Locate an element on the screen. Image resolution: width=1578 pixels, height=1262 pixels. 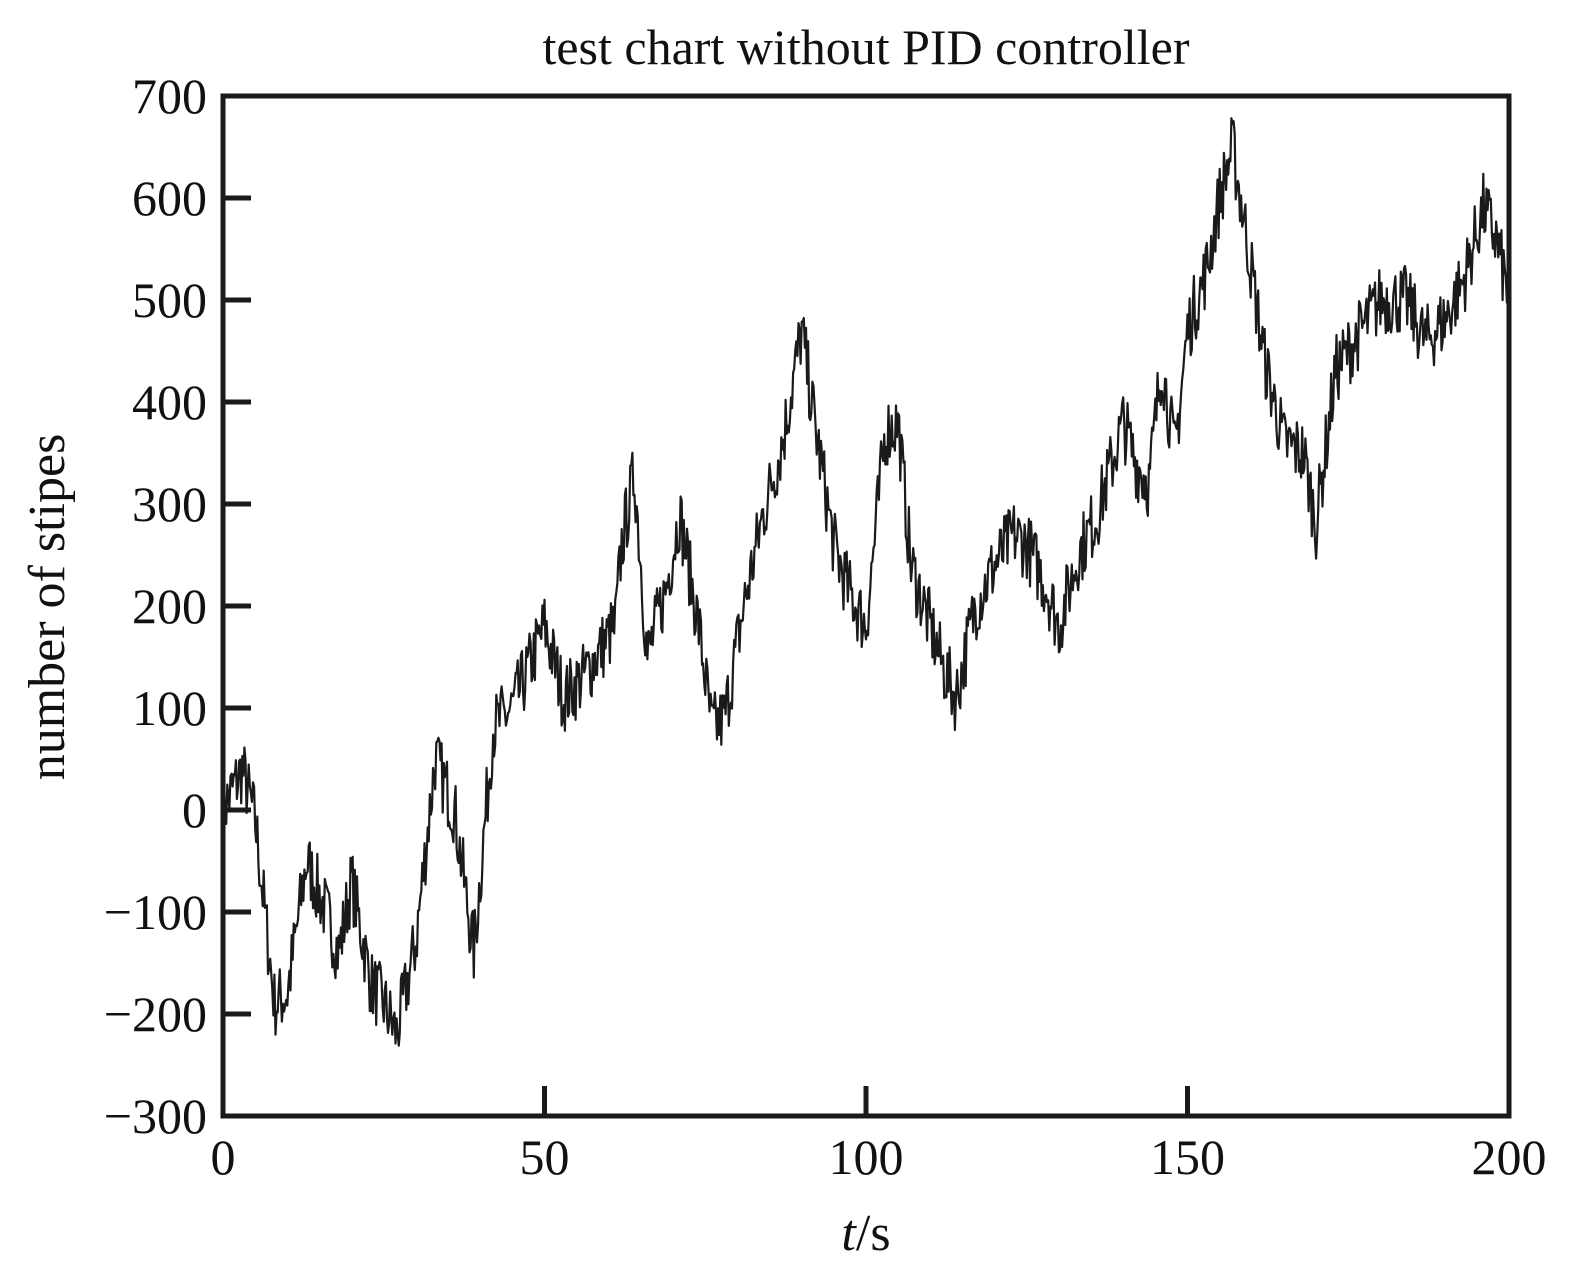
x-tick-label: 150 is located at coordinates (1187, 1157).